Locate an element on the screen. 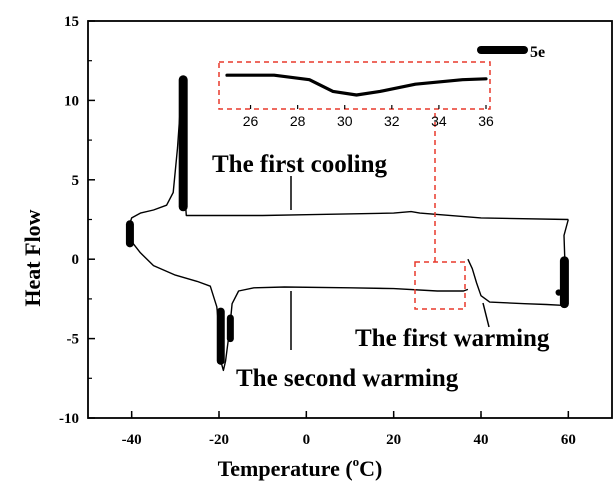 Image resolution: width=614 pixels, height=498 pixels. x-axis-title-main: Temperature ( is located at coordinates (285, 468).